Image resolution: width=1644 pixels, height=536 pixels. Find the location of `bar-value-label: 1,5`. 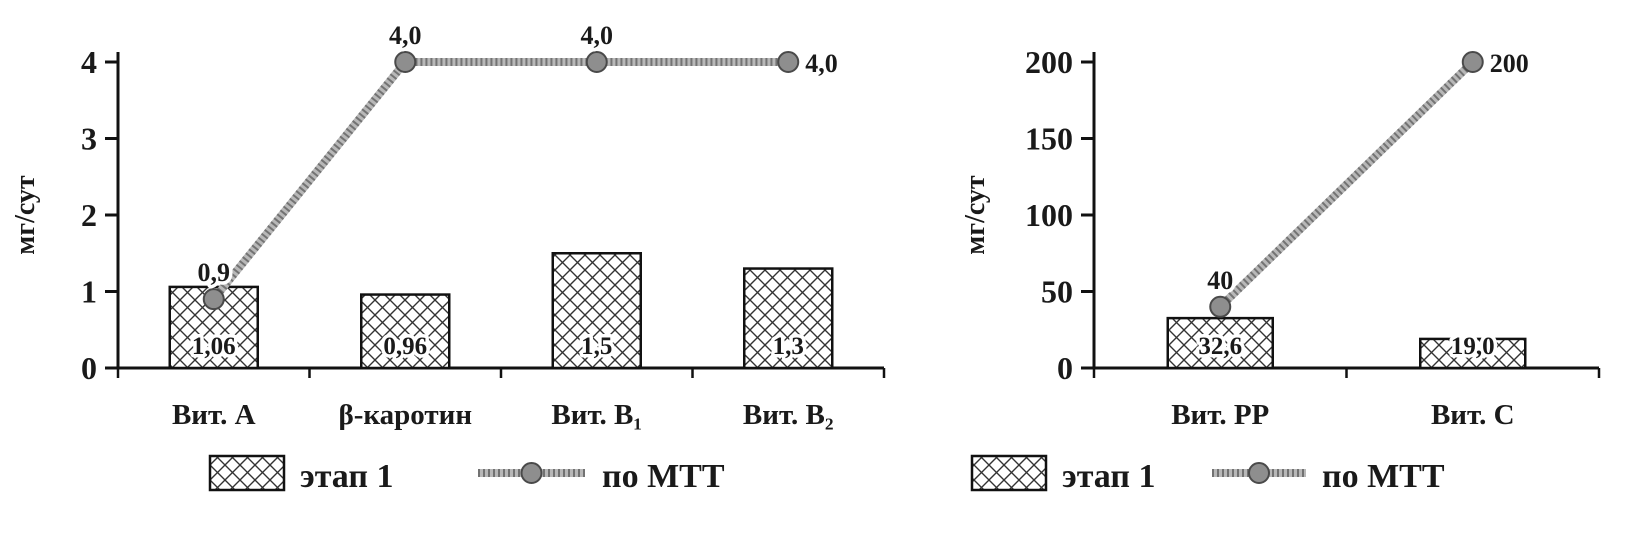

bar-value-label: 1,5 is located at coordinates (596, 346).